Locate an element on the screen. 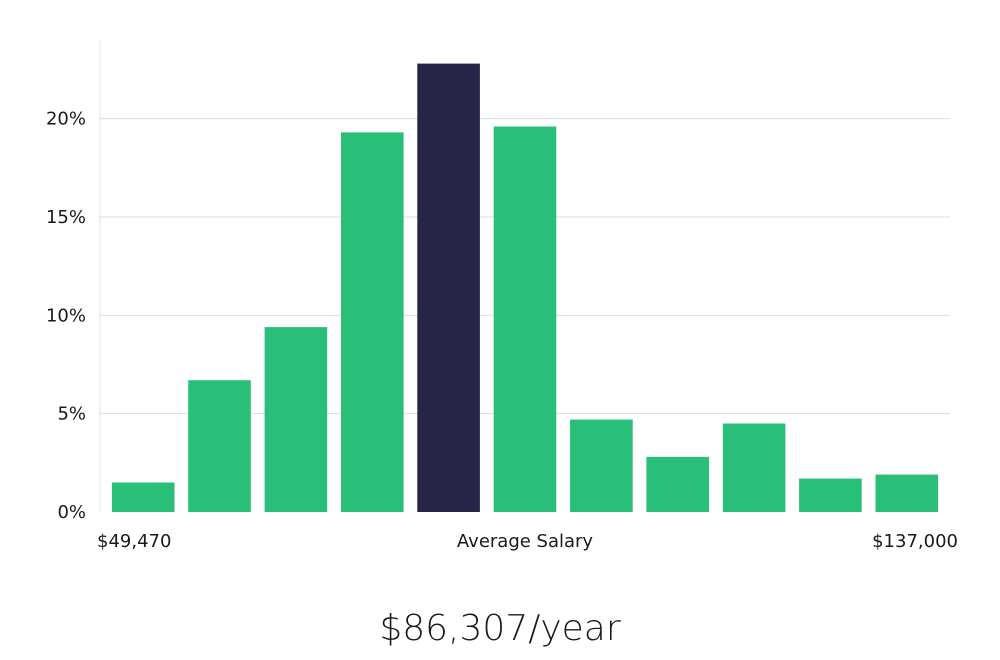 The height and width of the screenshot is (660, 1000). y-tick-labels: 0% 5% 10% 15% 20% is located at coordinates (66, 316).